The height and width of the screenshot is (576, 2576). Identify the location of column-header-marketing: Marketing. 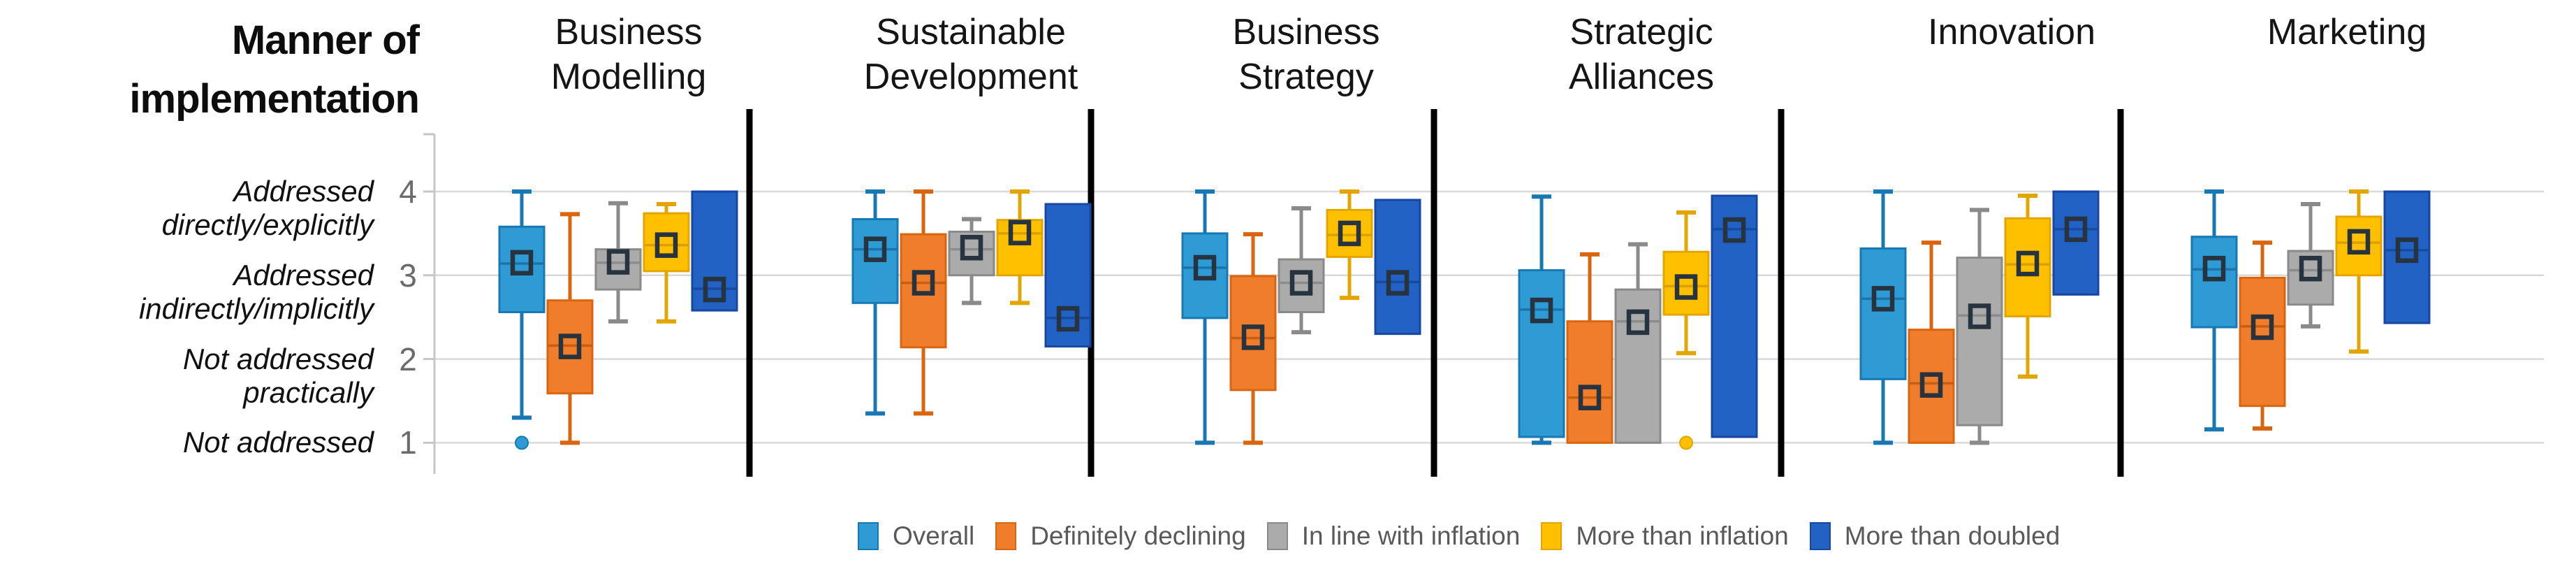
(2347, 32).